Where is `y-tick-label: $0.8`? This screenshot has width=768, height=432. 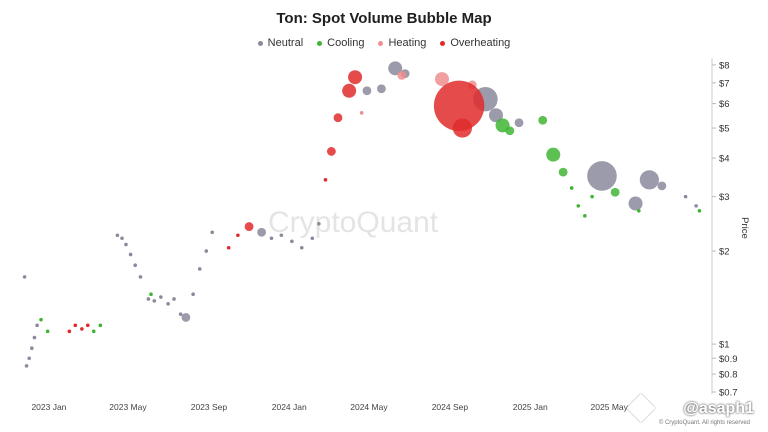 y-tick-label: $0.8 is located at coordinates (728, 375).